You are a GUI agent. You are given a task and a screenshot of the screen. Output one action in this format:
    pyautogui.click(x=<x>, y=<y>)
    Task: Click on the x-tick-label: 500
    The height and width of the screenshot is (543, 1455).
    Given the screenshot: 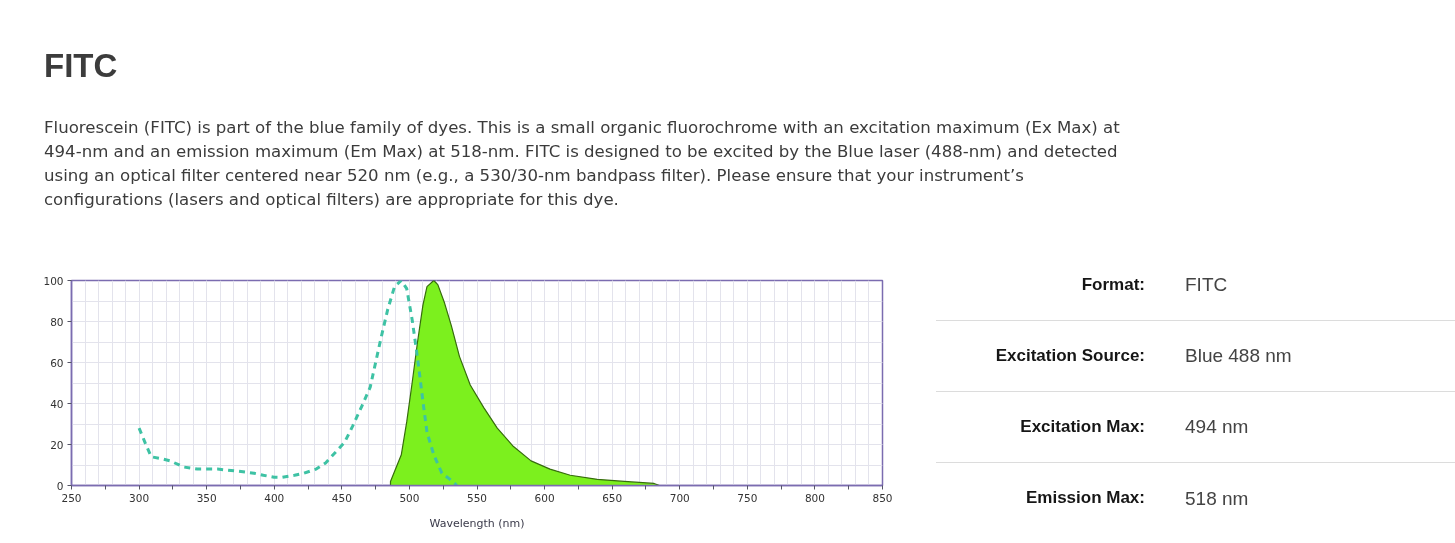 What is the action you would take?
    pyautogui.click(x=409, y=497)
    